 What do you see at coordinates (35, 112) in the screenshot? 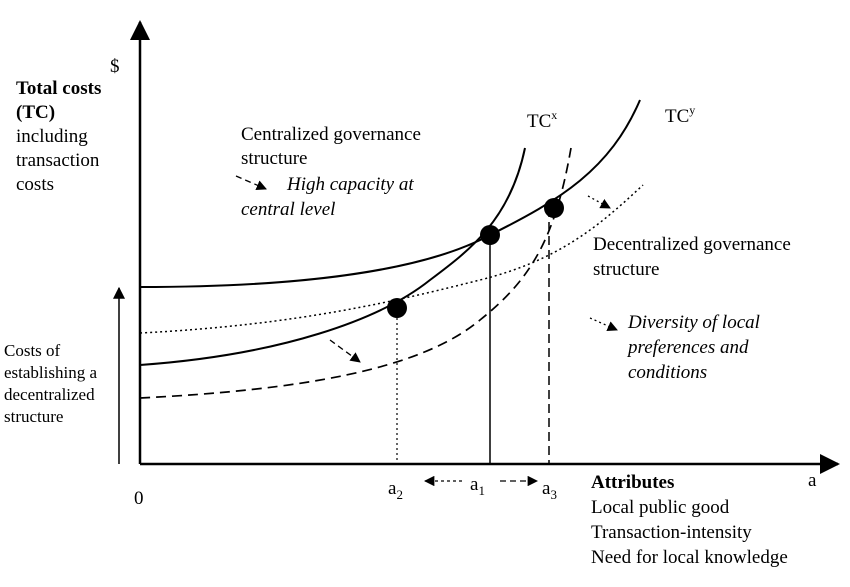
I see `y-title-line2: (TC)` at bounding box center [35, 112].